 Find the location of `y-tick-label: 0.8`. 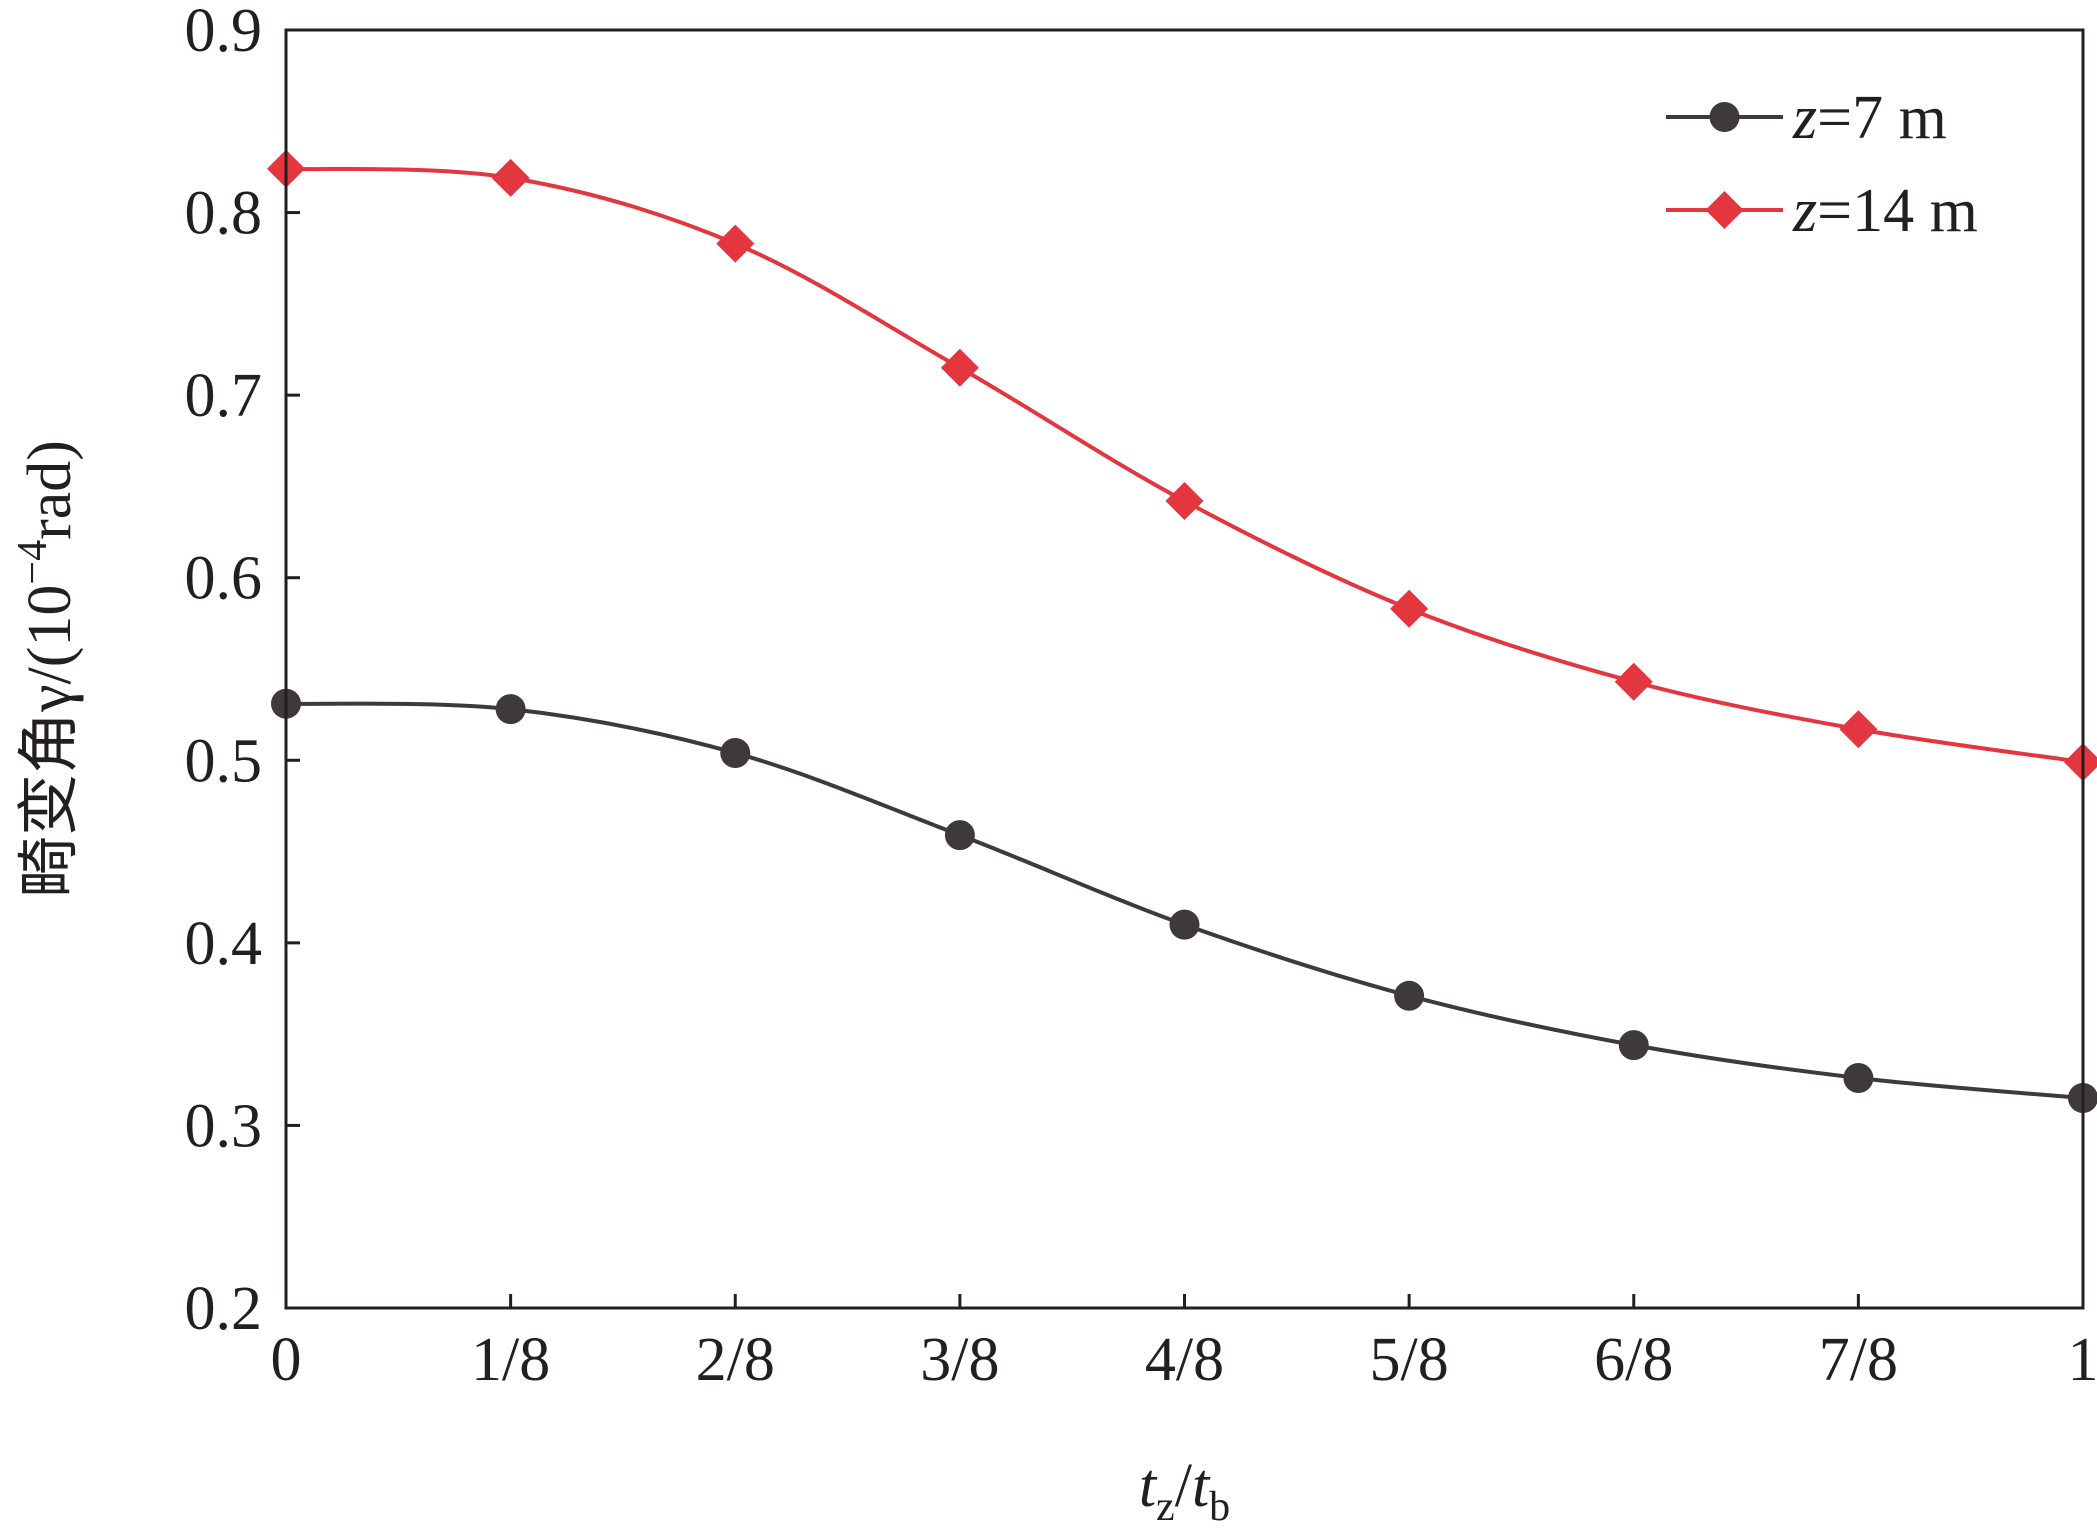

y-tick-label: 0.8 is located at coordinates (224, 214).